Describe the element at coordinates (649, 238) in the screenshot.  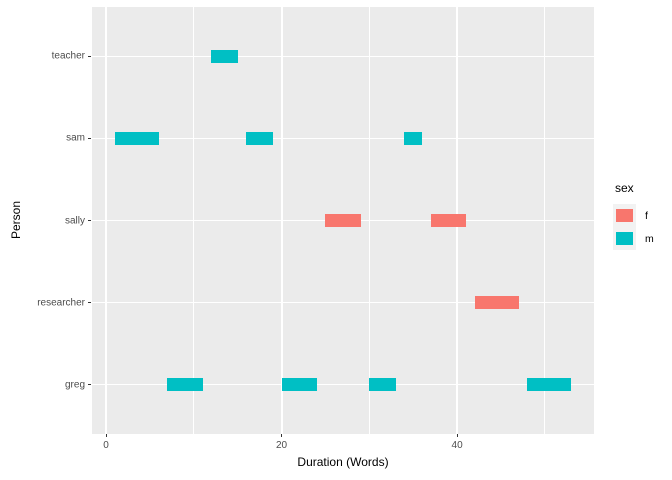
I see `legend-label-m: m` at that location.